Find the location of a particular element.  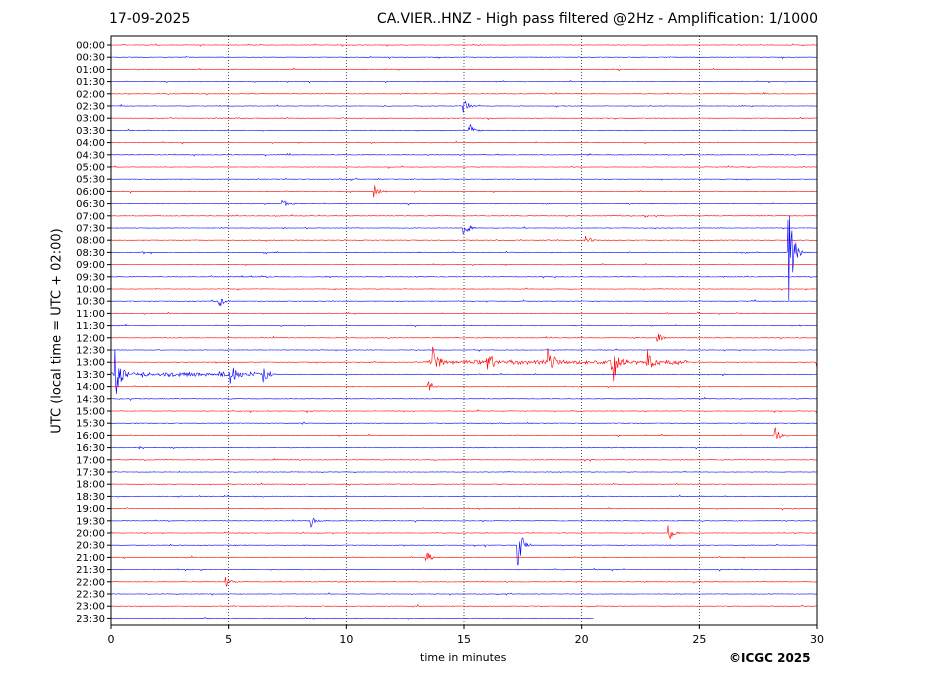

x-tick-label: 15 is located at coordinates (464, 639).